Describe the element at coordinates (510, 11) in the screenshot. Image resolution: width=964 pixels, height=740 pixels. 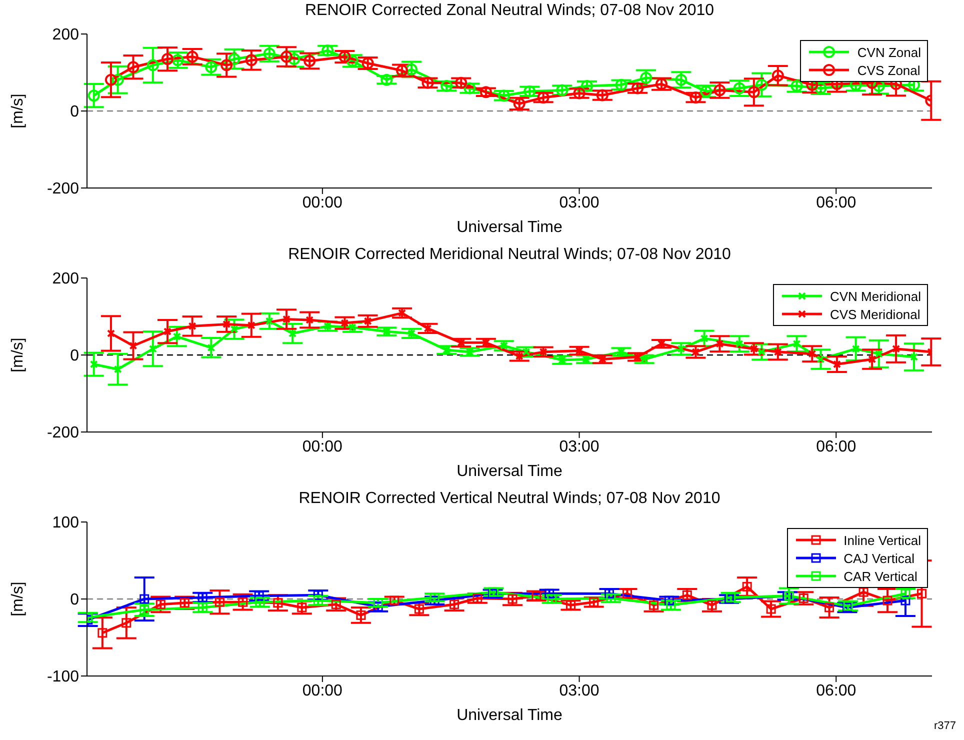
I see `chart-title: RENOIR Corrected Zonal Neutral Winds; 07-08 Nov 2010` at that location.